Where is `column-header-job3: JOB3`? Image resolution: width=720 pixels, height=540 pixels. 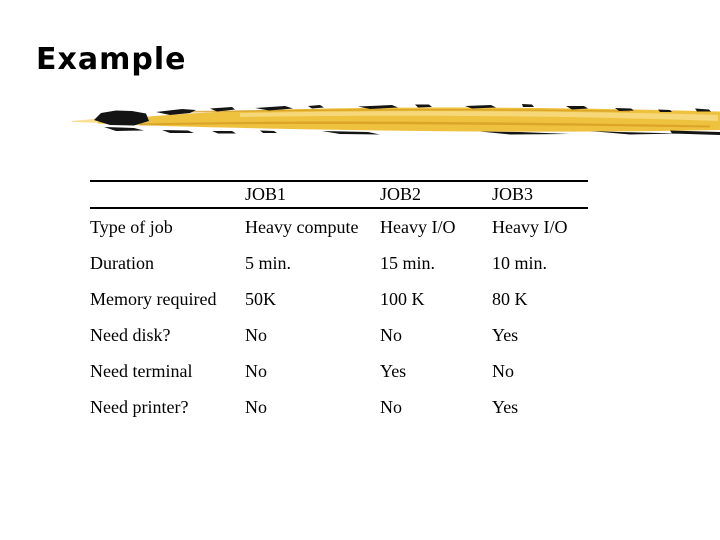
column-header-job3: JOB3 is located at coordinates (513, 194).